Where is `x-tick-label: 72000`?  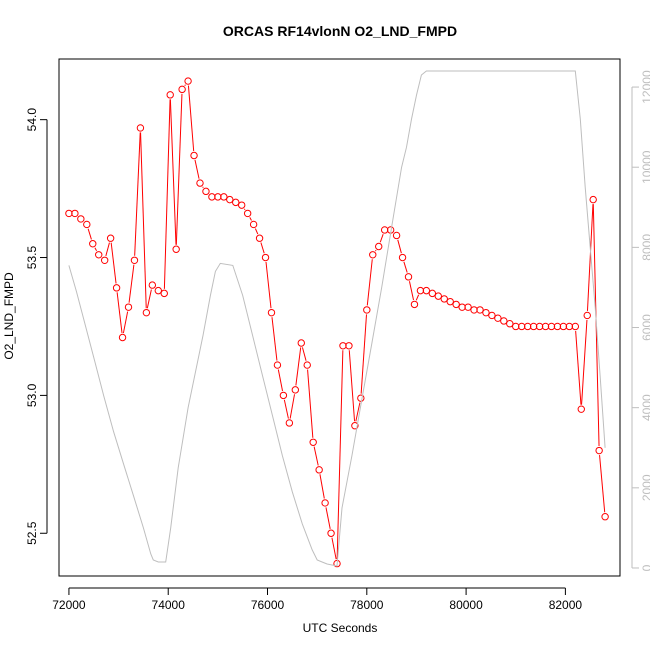 x-tick-label: 72000 is located at coordinates (69, 605).